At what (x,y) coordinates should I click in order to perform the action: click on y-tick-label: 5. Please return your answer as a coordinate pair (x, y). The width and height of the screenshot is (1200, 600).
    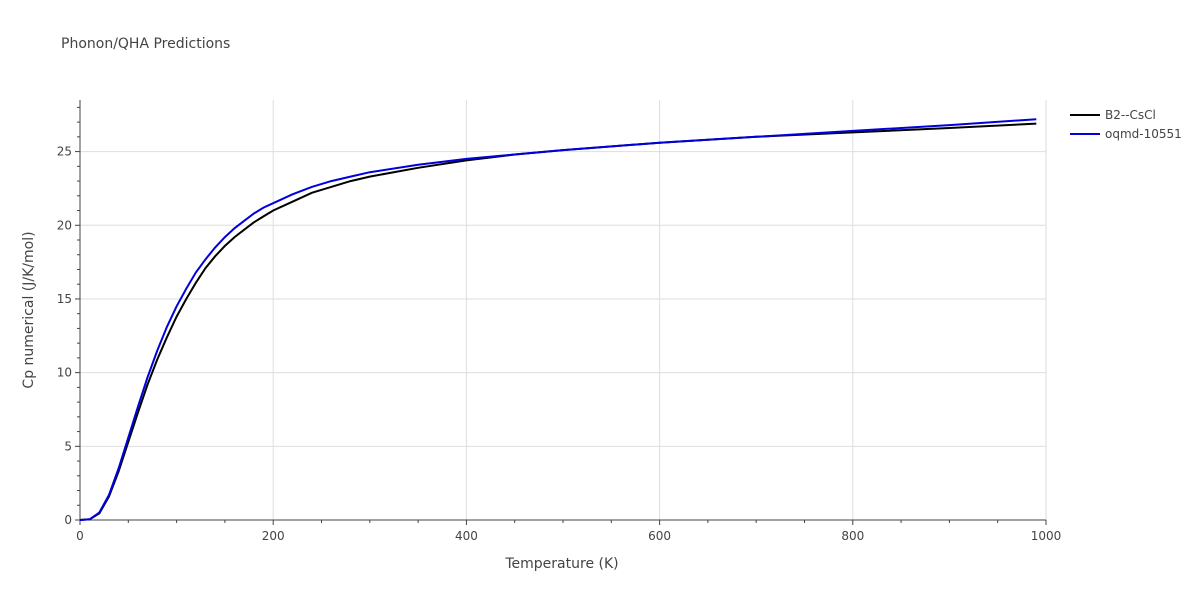
    Looking at the image, I should click on (68, 446).